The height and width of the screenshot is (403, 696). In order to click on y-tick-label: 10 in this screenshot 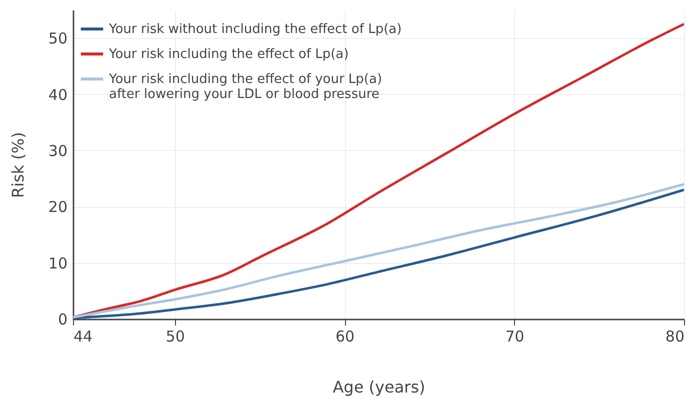, I will do `click(58, 263)`.